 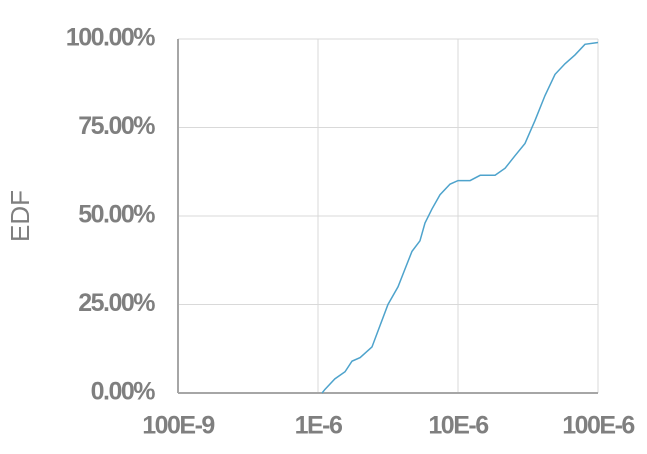 I want to click on y-tick-label: 0.00%, so click(x=123, y=392).